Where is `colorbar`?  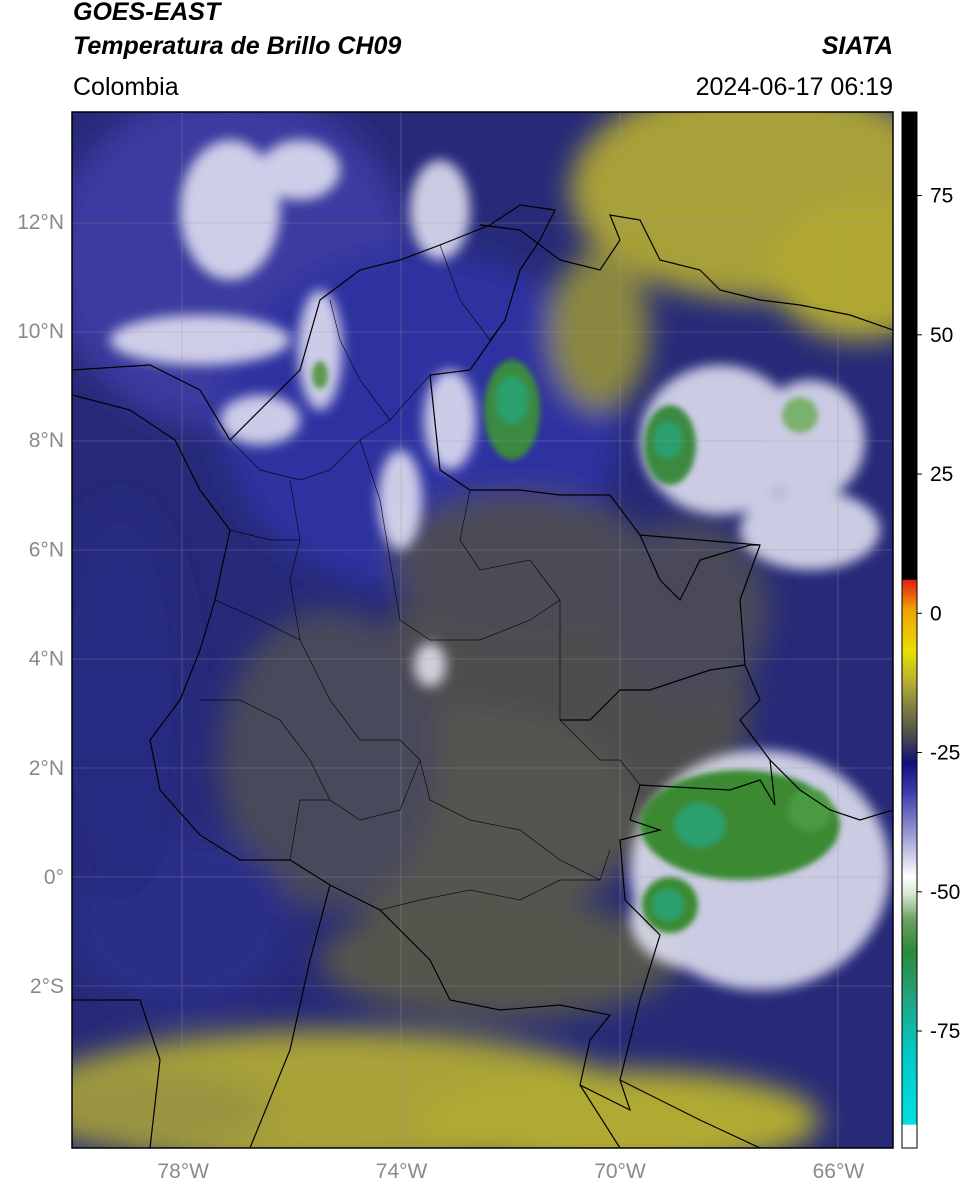
colorbar is located at coordinates (909, 630).